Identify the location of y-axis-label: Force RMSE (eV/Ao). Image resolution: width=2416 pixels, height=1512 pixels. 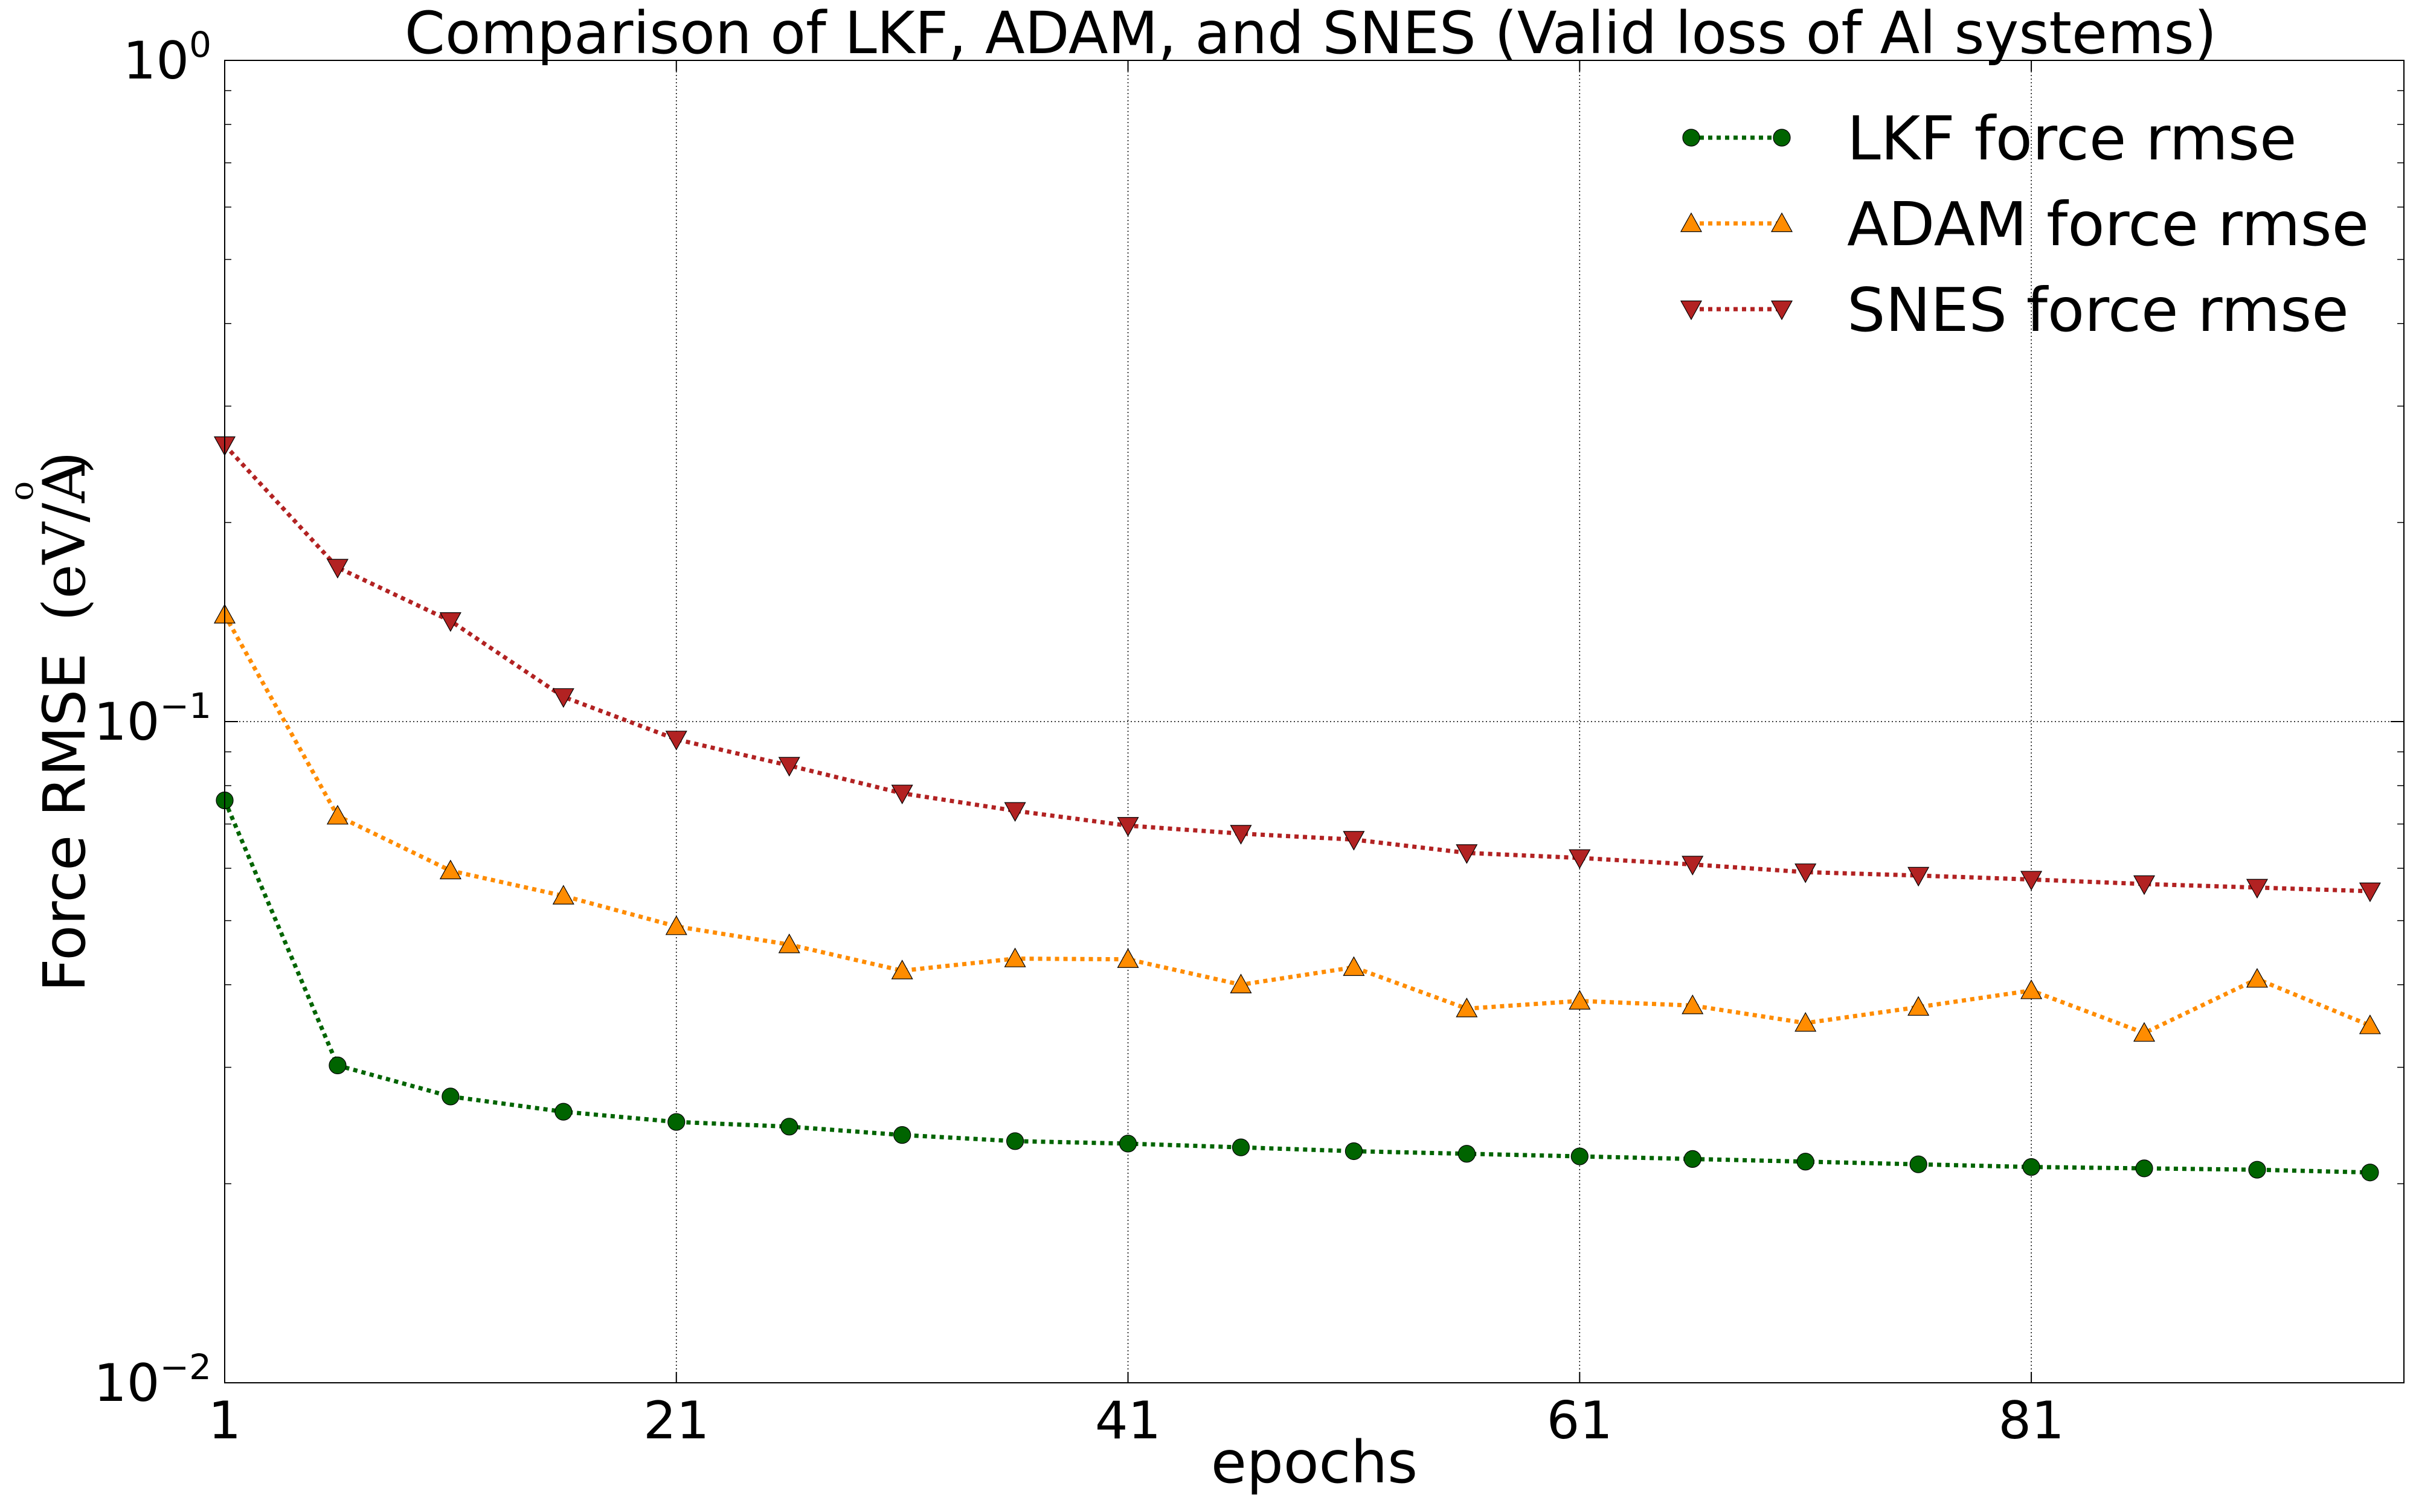
(50, 721).